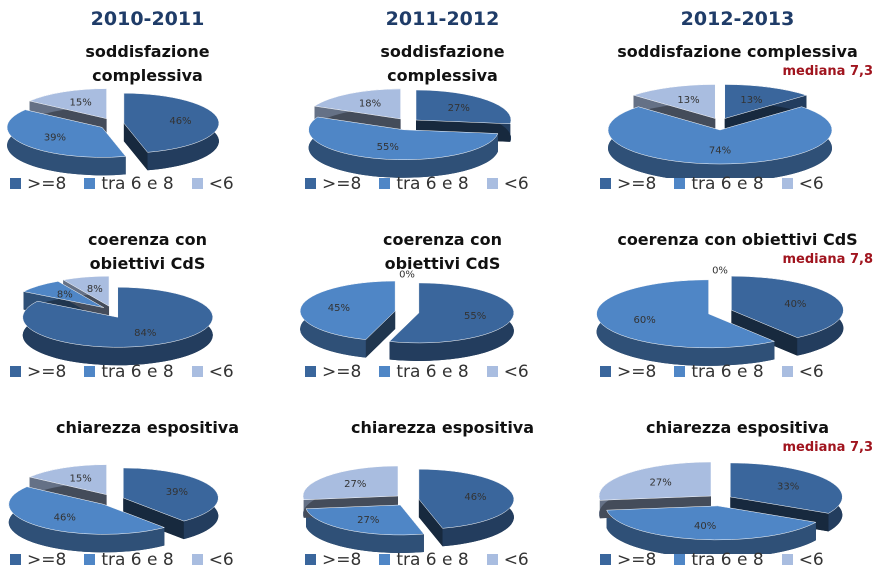  Describe the element at coordinates (688, 100) in the screenshot. I see `value-label: 13%` at that location.